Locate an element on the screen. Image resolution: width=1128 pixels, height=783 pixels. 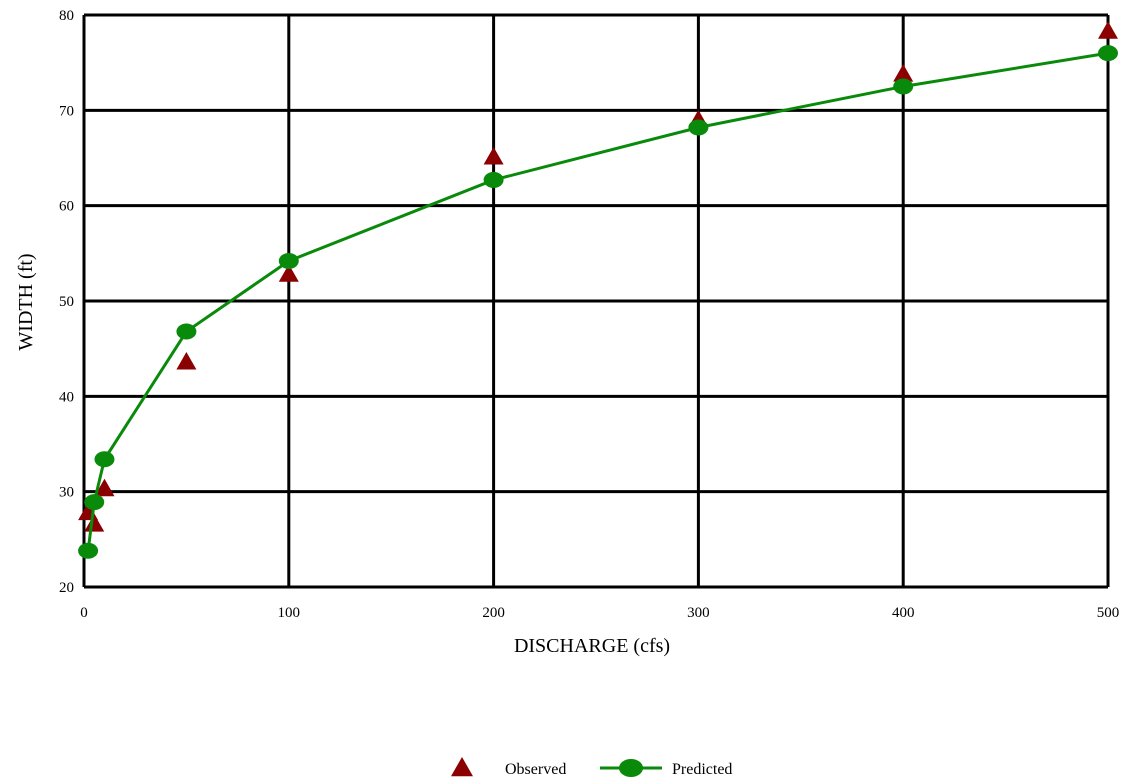
y-tick-label: 20 is located at coordinates (66, 588).